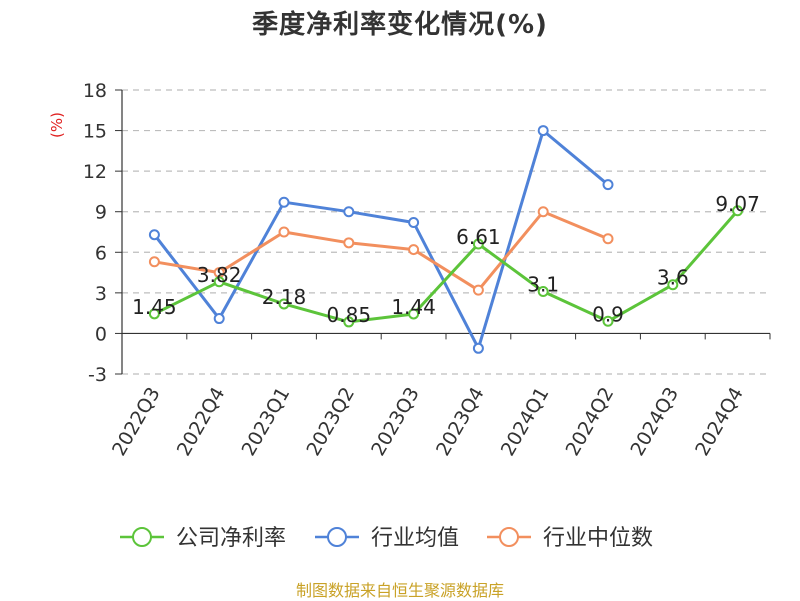 The image size is (800, 601). What do you see at coordinates (719, 422) in the screenshot?
I see `x-tick-label: 2024Q4` at bounding box center [719, 422].